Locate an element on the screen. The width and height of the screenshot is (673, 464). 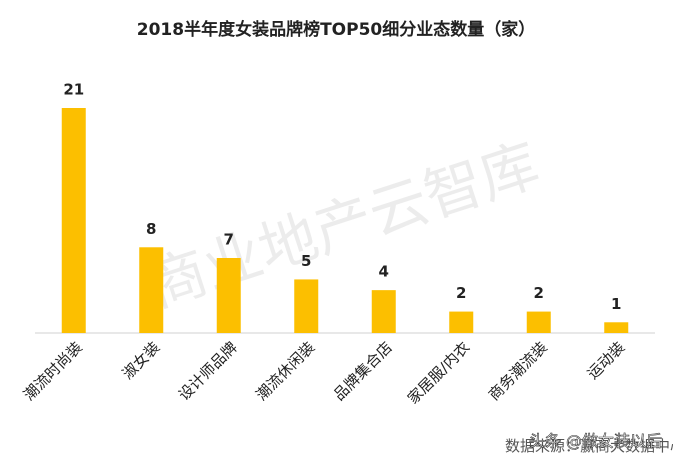
data-label: 4 is located at coordinates (384, 272).